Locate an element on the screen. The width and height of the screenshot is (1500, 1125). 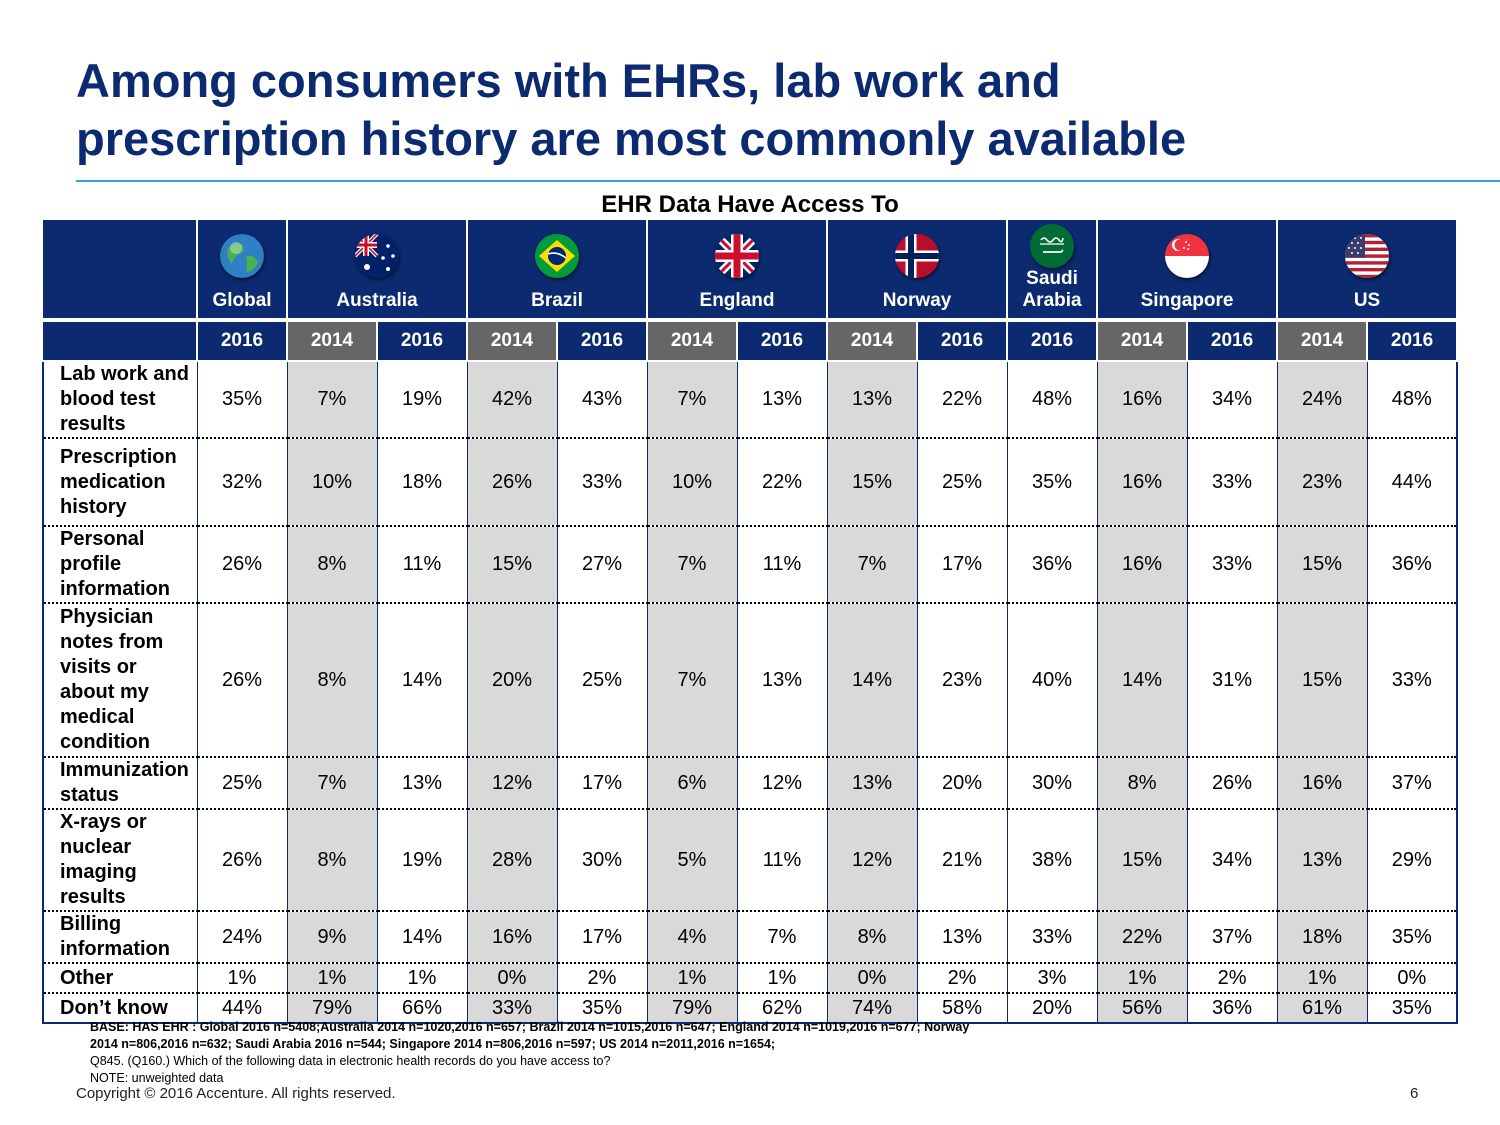
norway-flag-icon is located at coordinates (917, 256).